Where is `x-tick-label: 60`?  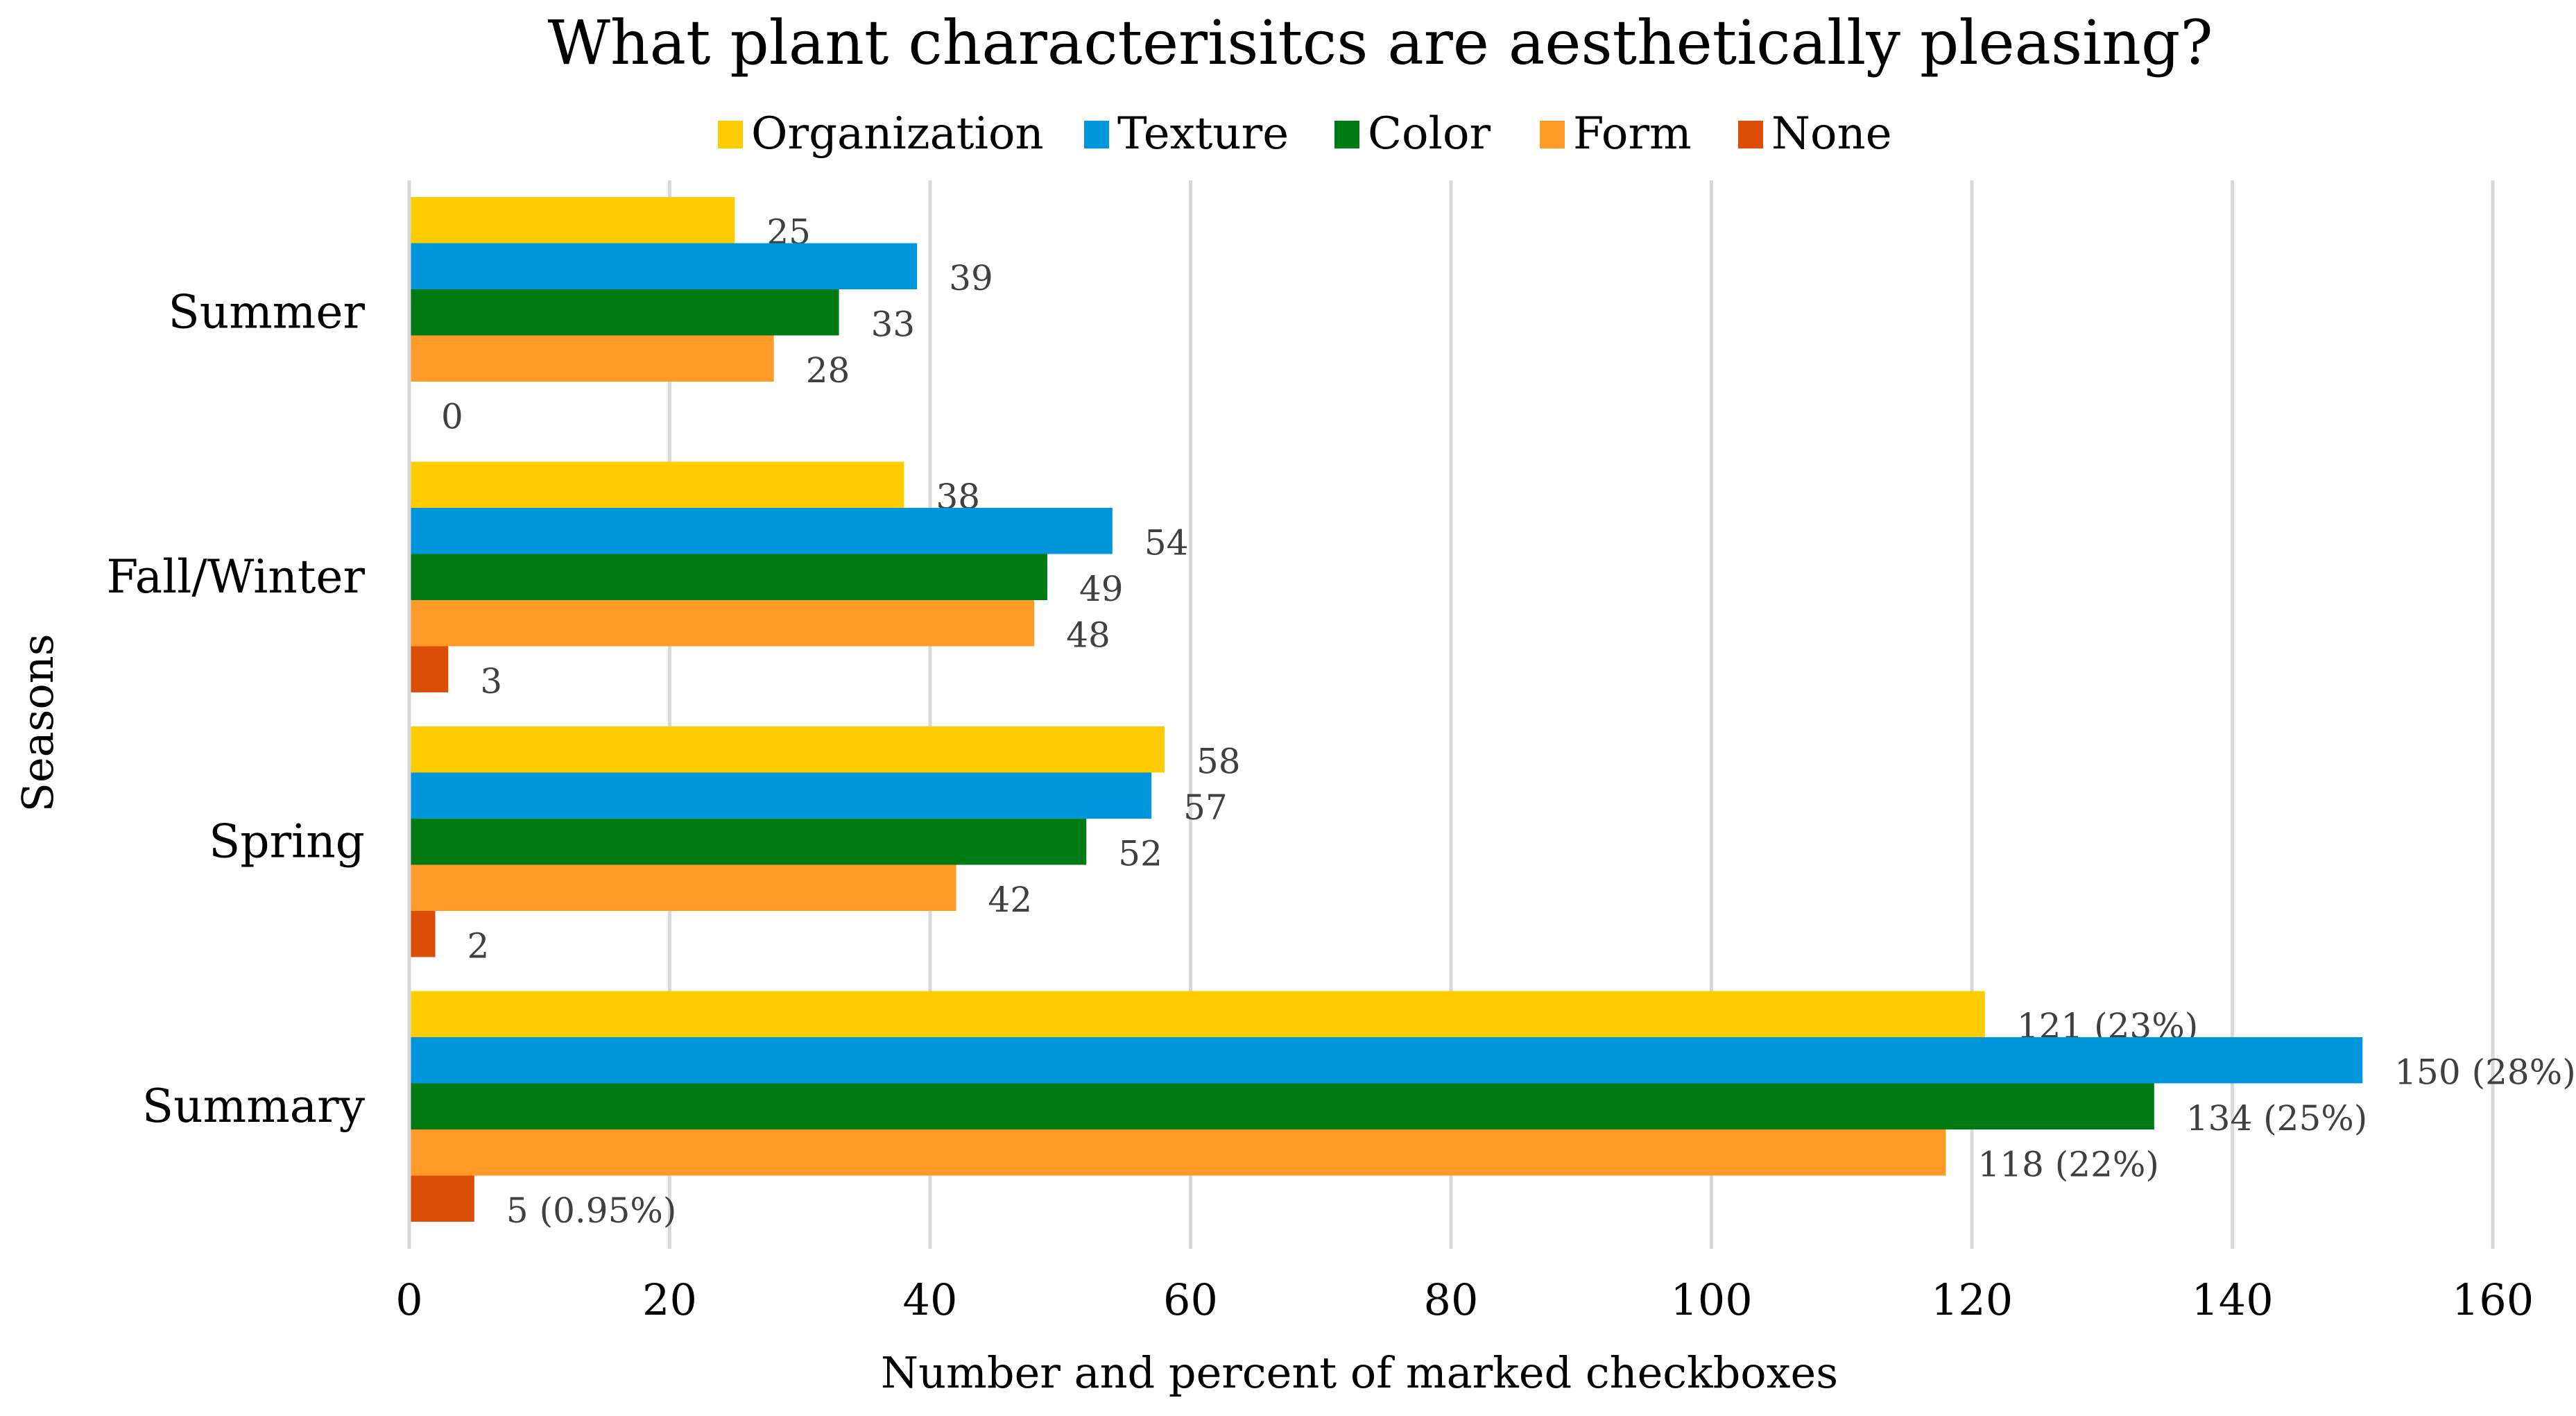
x-tick-label: 60 is located at coordinates (1190, 1299).